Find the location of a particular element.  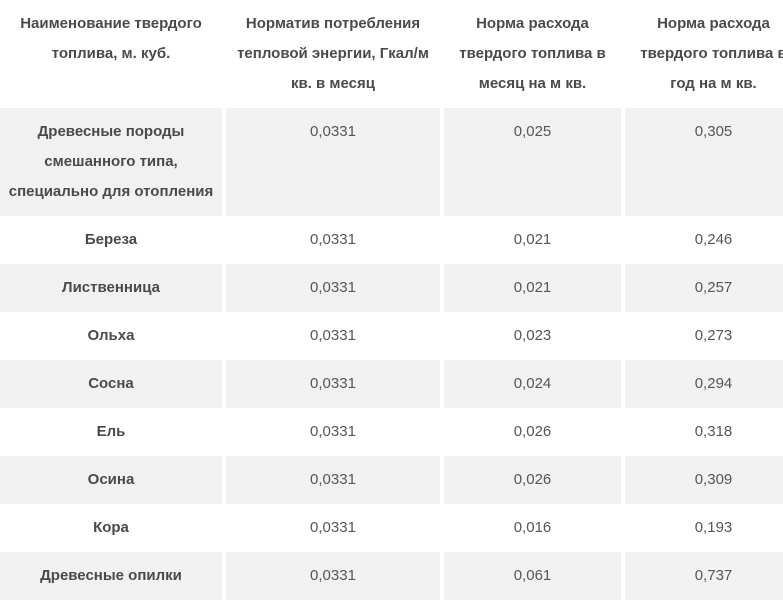

fuel-name-cell: Лиственница is located at coordinates (111, 288).